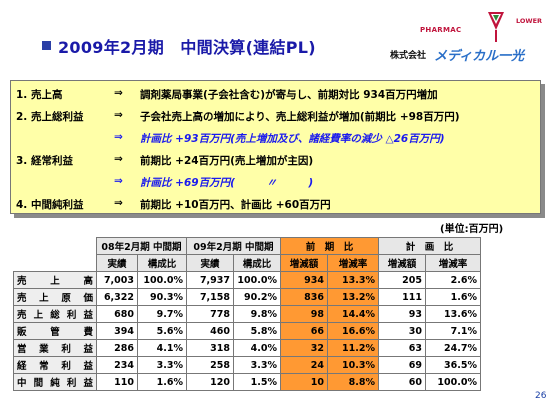 This screenshot has width=560, height=420. I want to click on table-cell: 111, so click(402, 297).